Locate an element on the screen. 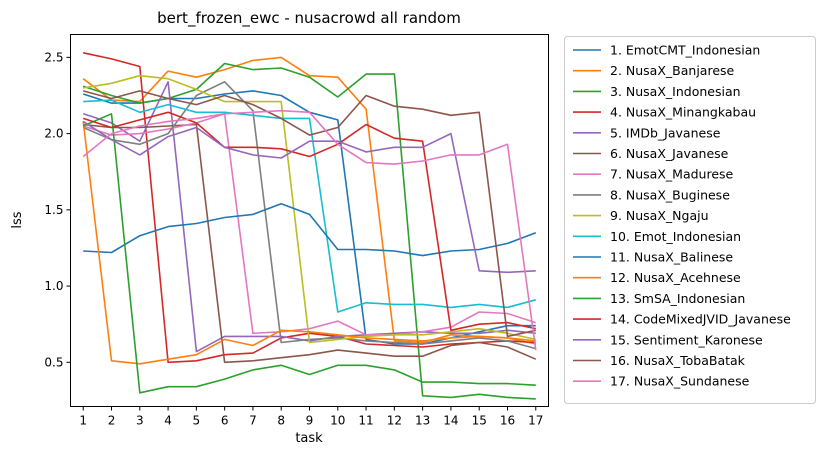 The width and height of the screenshot is (824, 455). x-tick-label: 2 is located at coordinates (112, 421).